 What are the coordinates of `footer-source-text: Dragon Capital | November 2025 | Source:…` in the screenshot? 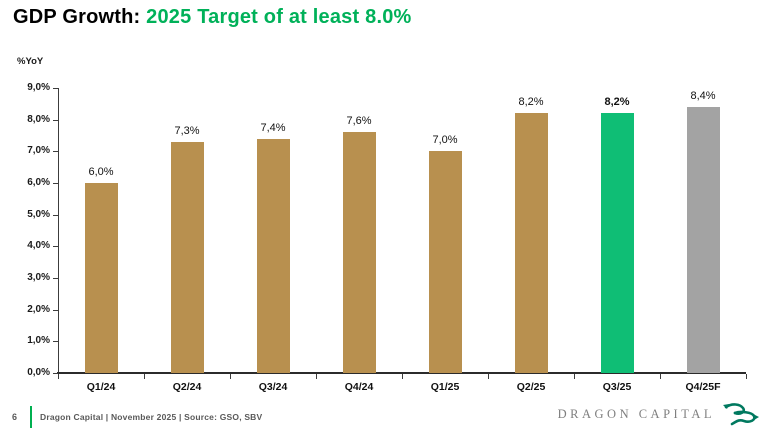 It's located at (151, 417).